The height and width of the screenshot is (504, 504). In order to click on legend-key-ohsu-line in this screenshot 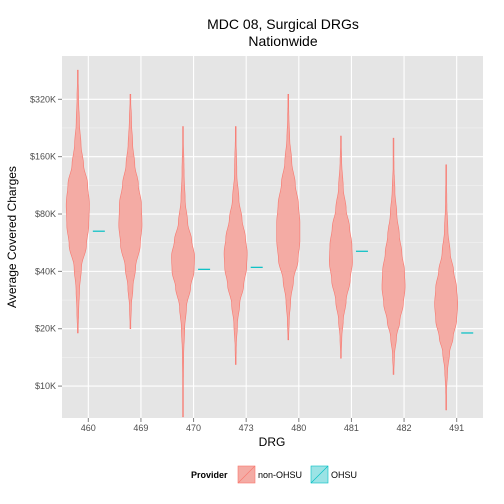, I will do `click(319, 474)`.